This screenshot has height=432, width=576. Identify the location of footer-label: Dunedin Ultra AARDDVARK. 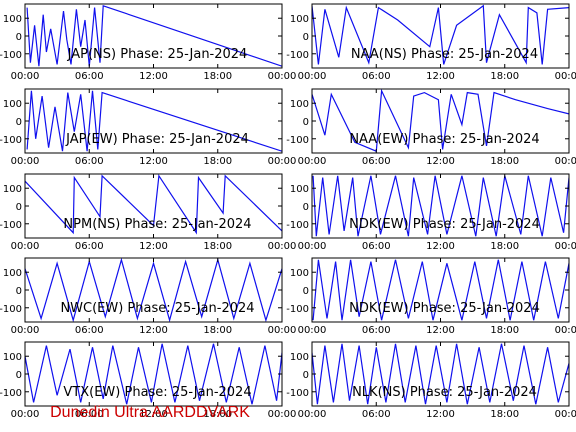
(150, 412).